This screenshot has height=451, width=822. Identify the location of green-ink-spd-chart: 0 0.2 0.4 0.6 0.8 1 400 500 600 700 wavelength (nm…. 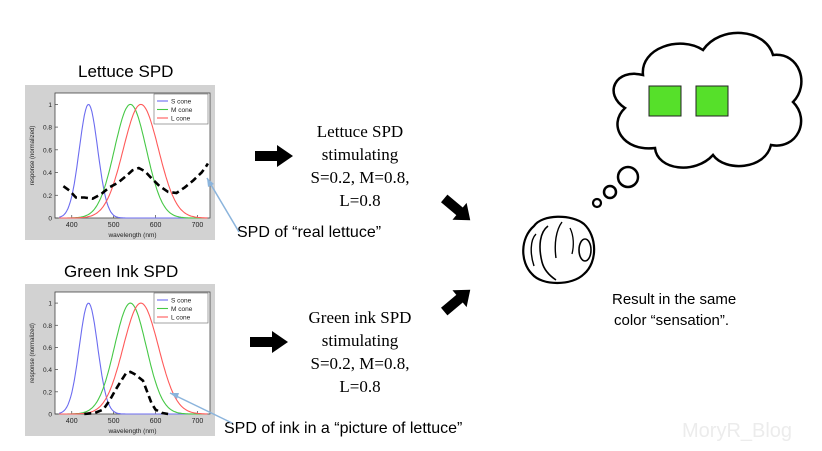
(120, 360).